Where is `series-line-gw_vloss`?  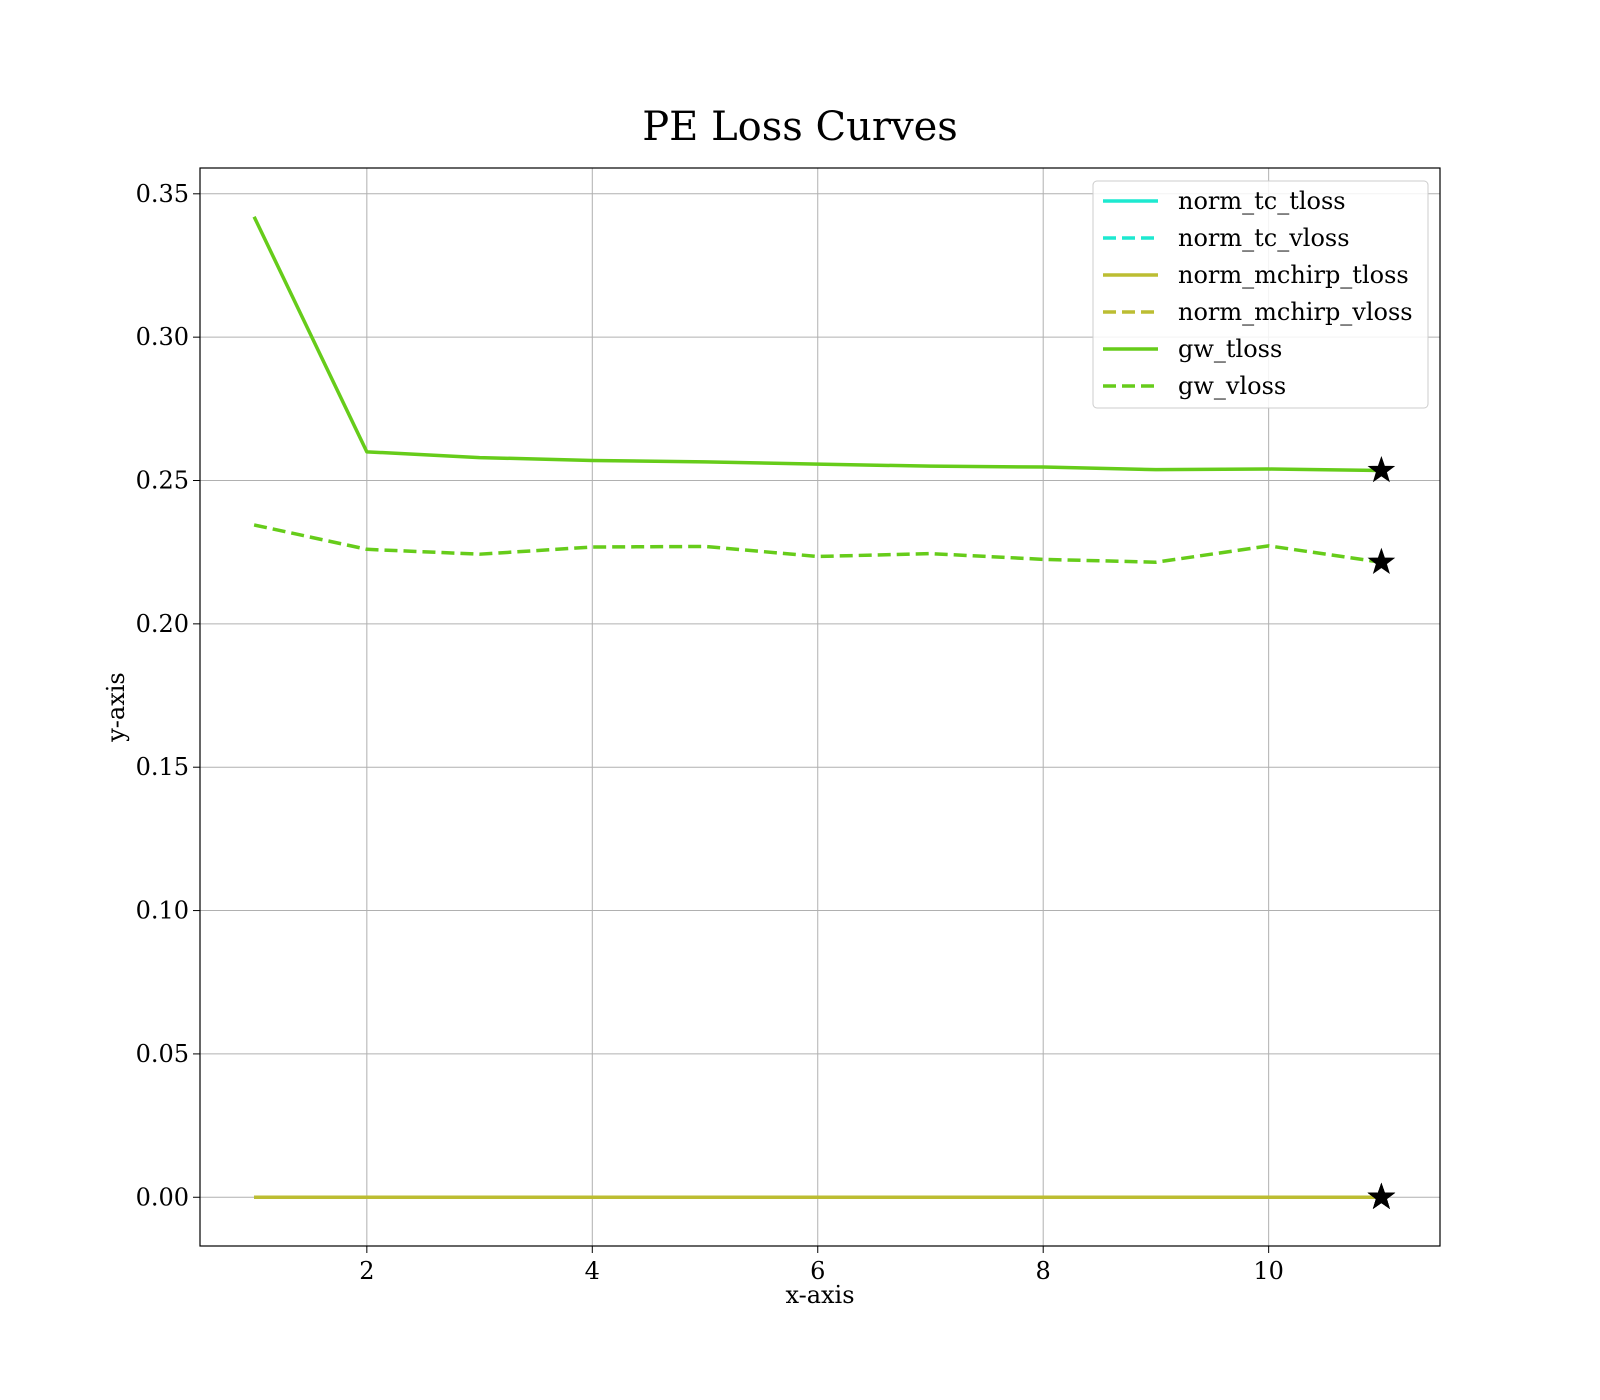 series-line-gw_vloss is located at coordinates (817, 543).